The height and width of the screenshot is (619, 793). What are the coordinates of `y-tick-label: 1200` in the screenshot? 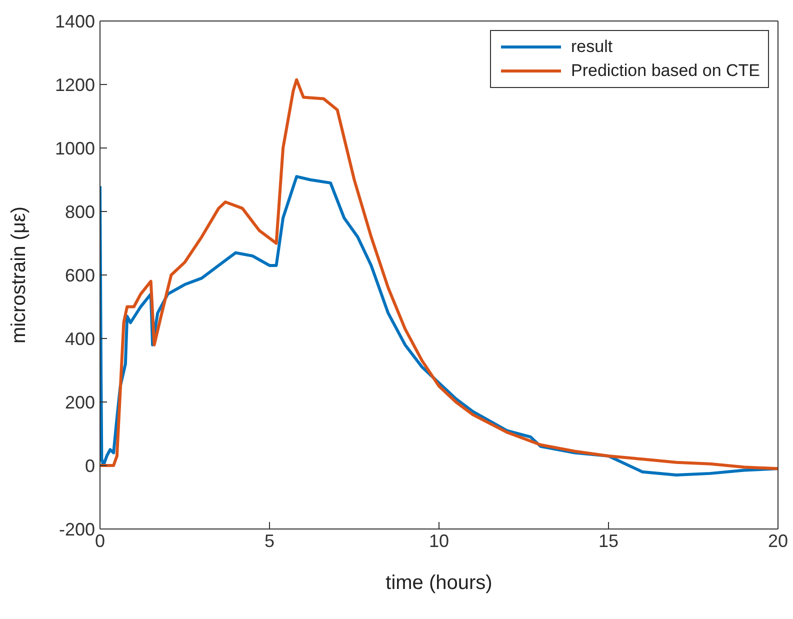 It's located at (74, 84).